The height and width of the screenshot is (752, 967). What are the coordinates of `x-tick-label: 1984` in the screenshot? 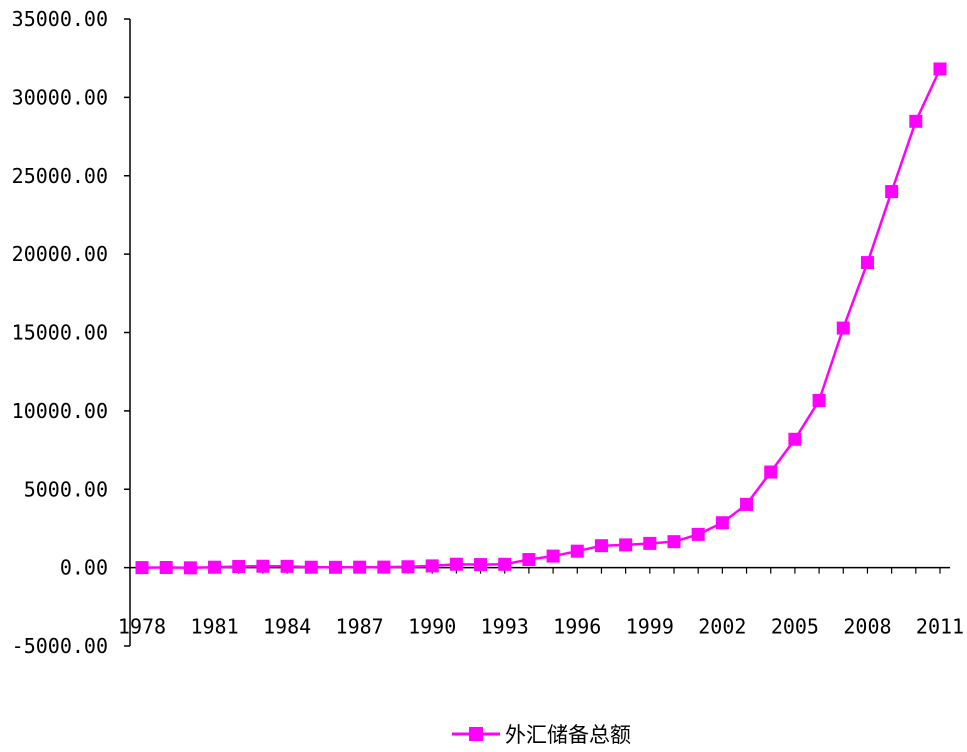 It's located at (287, 627).